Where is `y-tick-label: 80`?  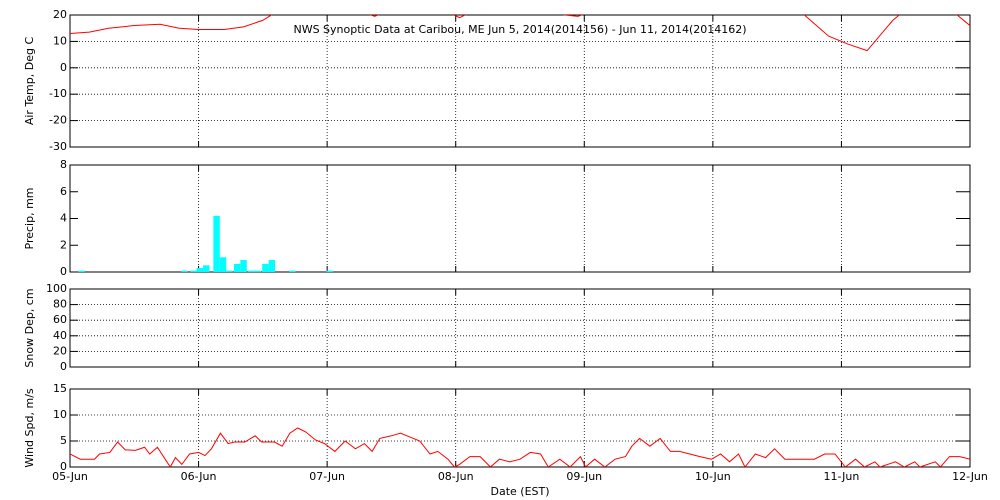 y-tick-label: 80 is located at coordinates (60, 304).